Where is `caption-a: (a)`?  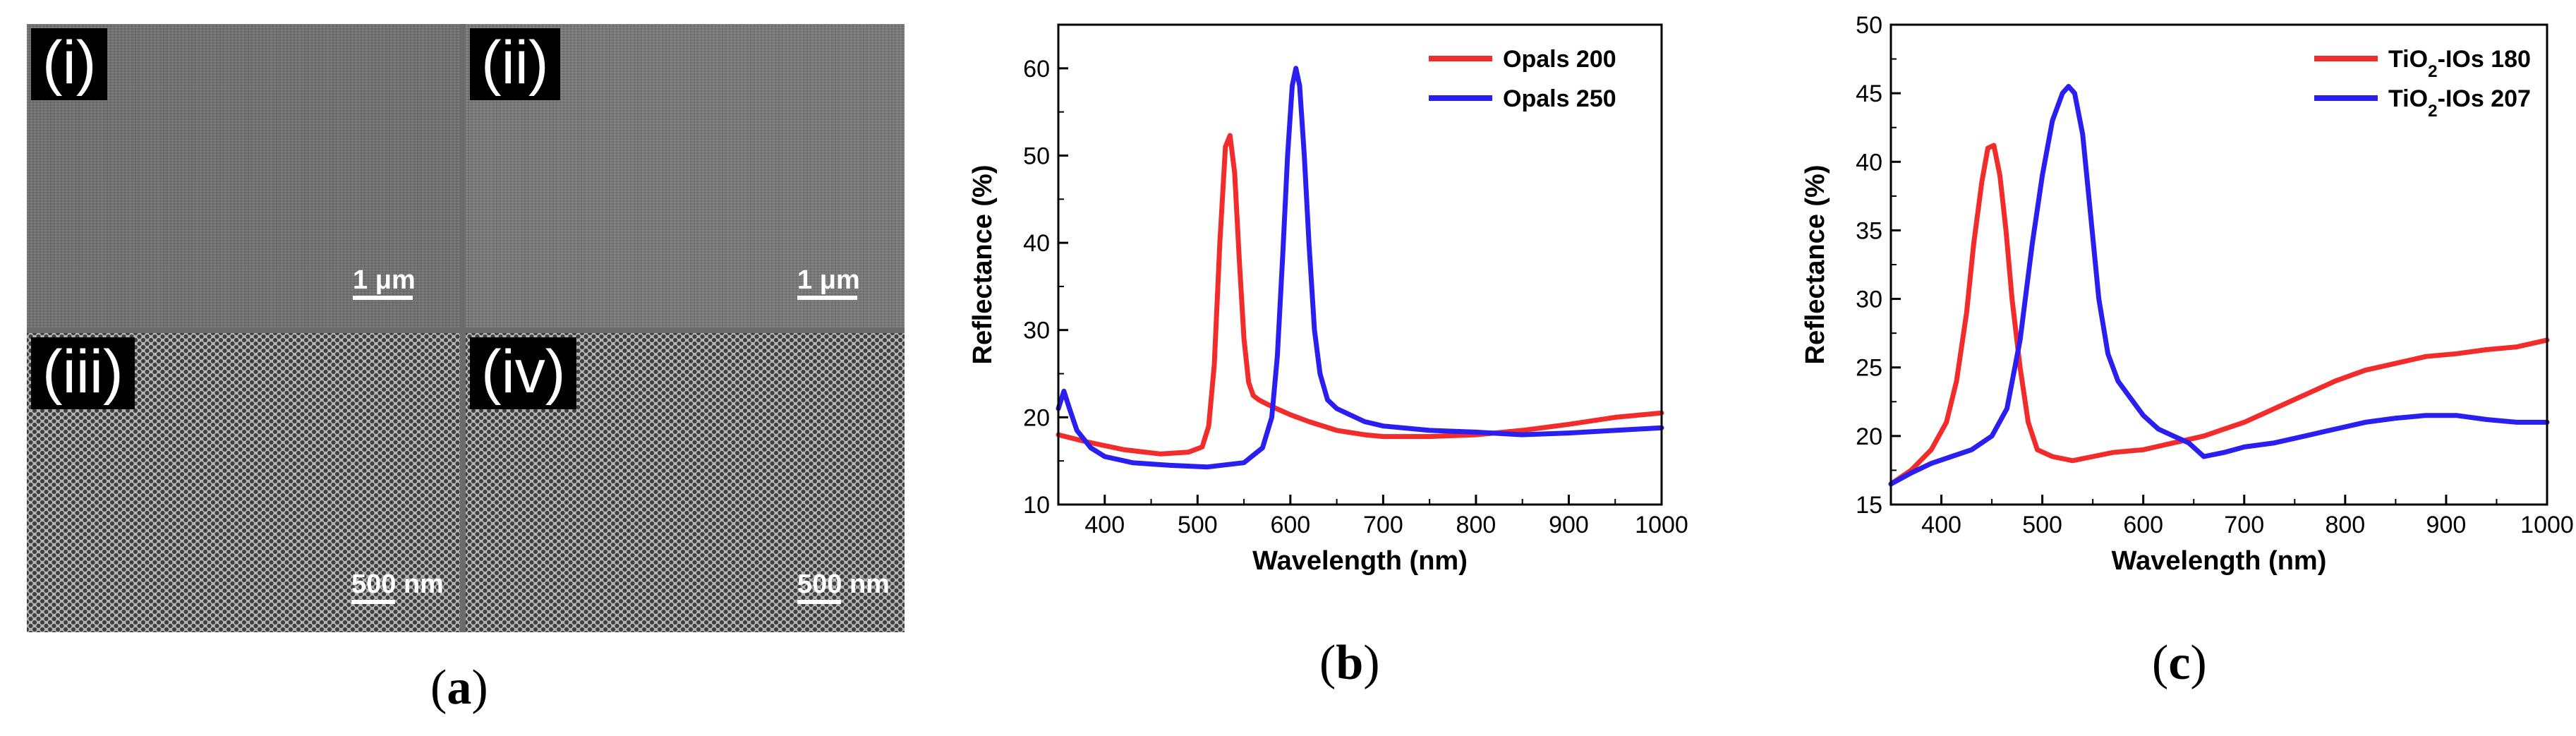
caption-a: (a) is located at coordinates (459, 687).